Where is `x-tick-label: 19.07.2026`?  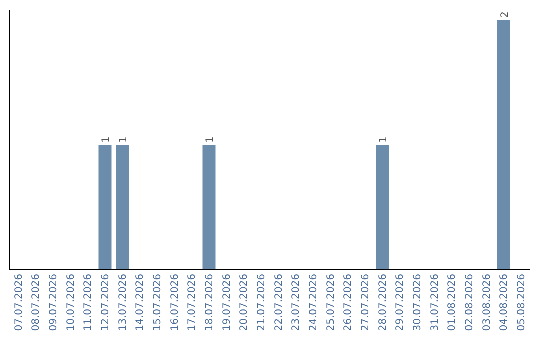
x-tick-label: 19.07.2026 is located at coordinates (227, 303).